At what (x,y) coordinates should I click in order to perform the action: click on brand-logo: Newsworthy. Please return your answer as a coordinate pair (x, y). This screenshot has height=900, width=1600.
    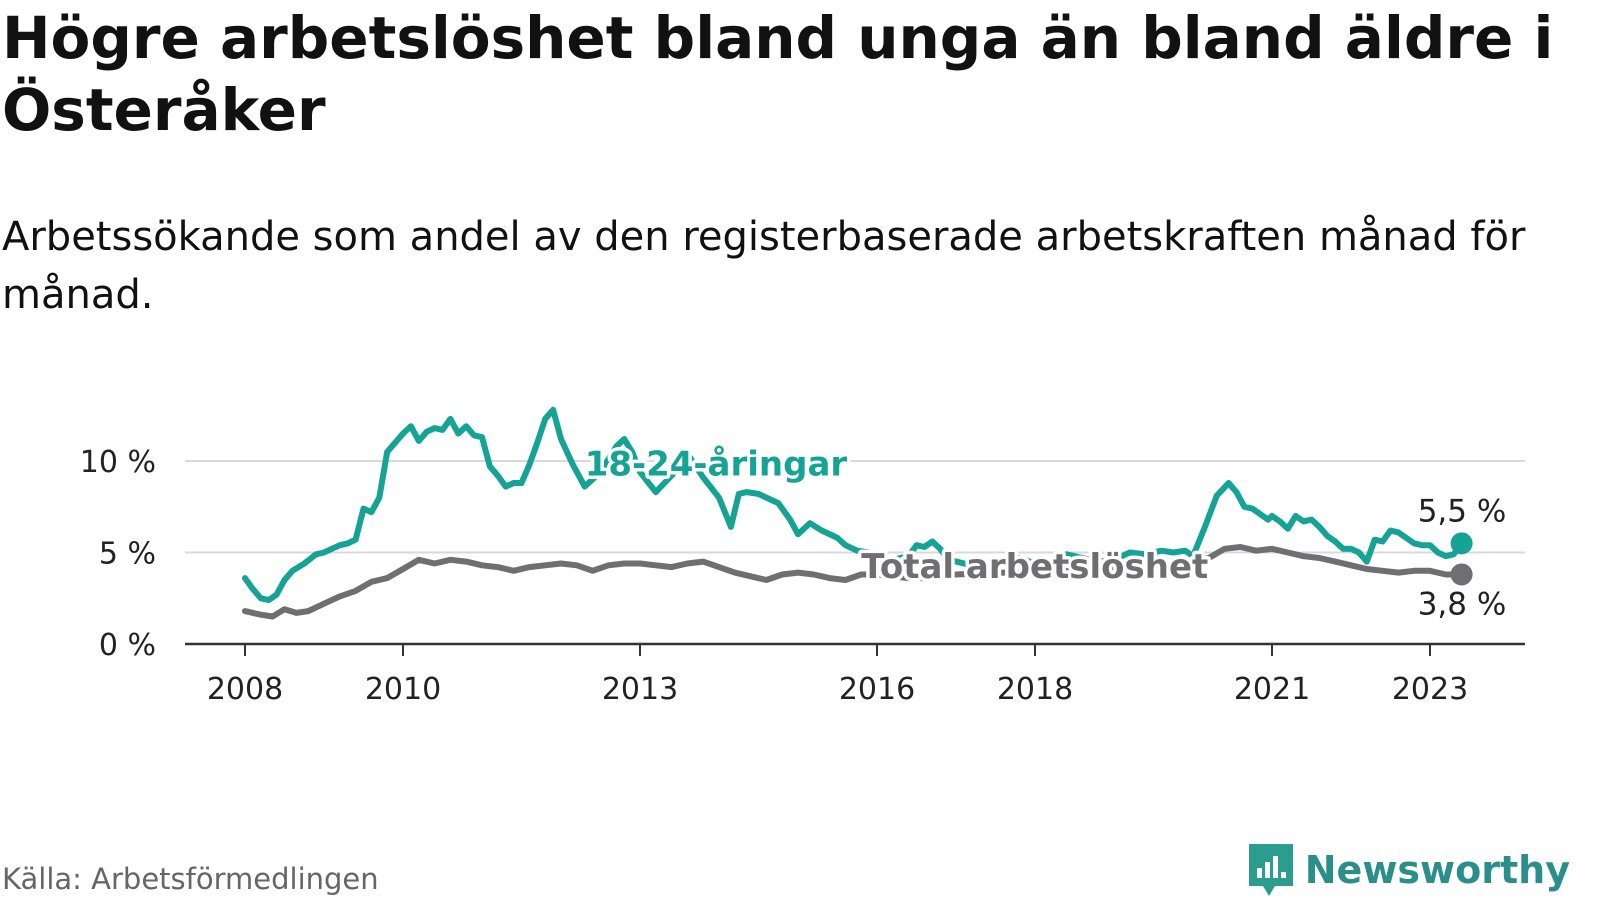
    Looking at the image, I should click on (1407, 870).